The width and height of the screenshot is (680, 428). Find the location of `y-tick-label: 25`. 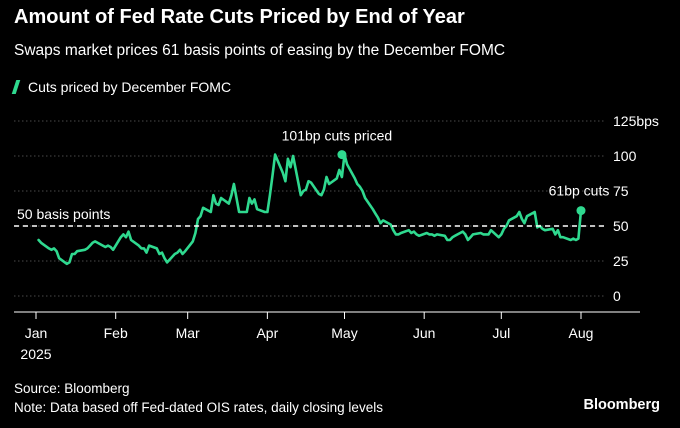

y-tick-label: 25 is located at coordinates (621, 261).